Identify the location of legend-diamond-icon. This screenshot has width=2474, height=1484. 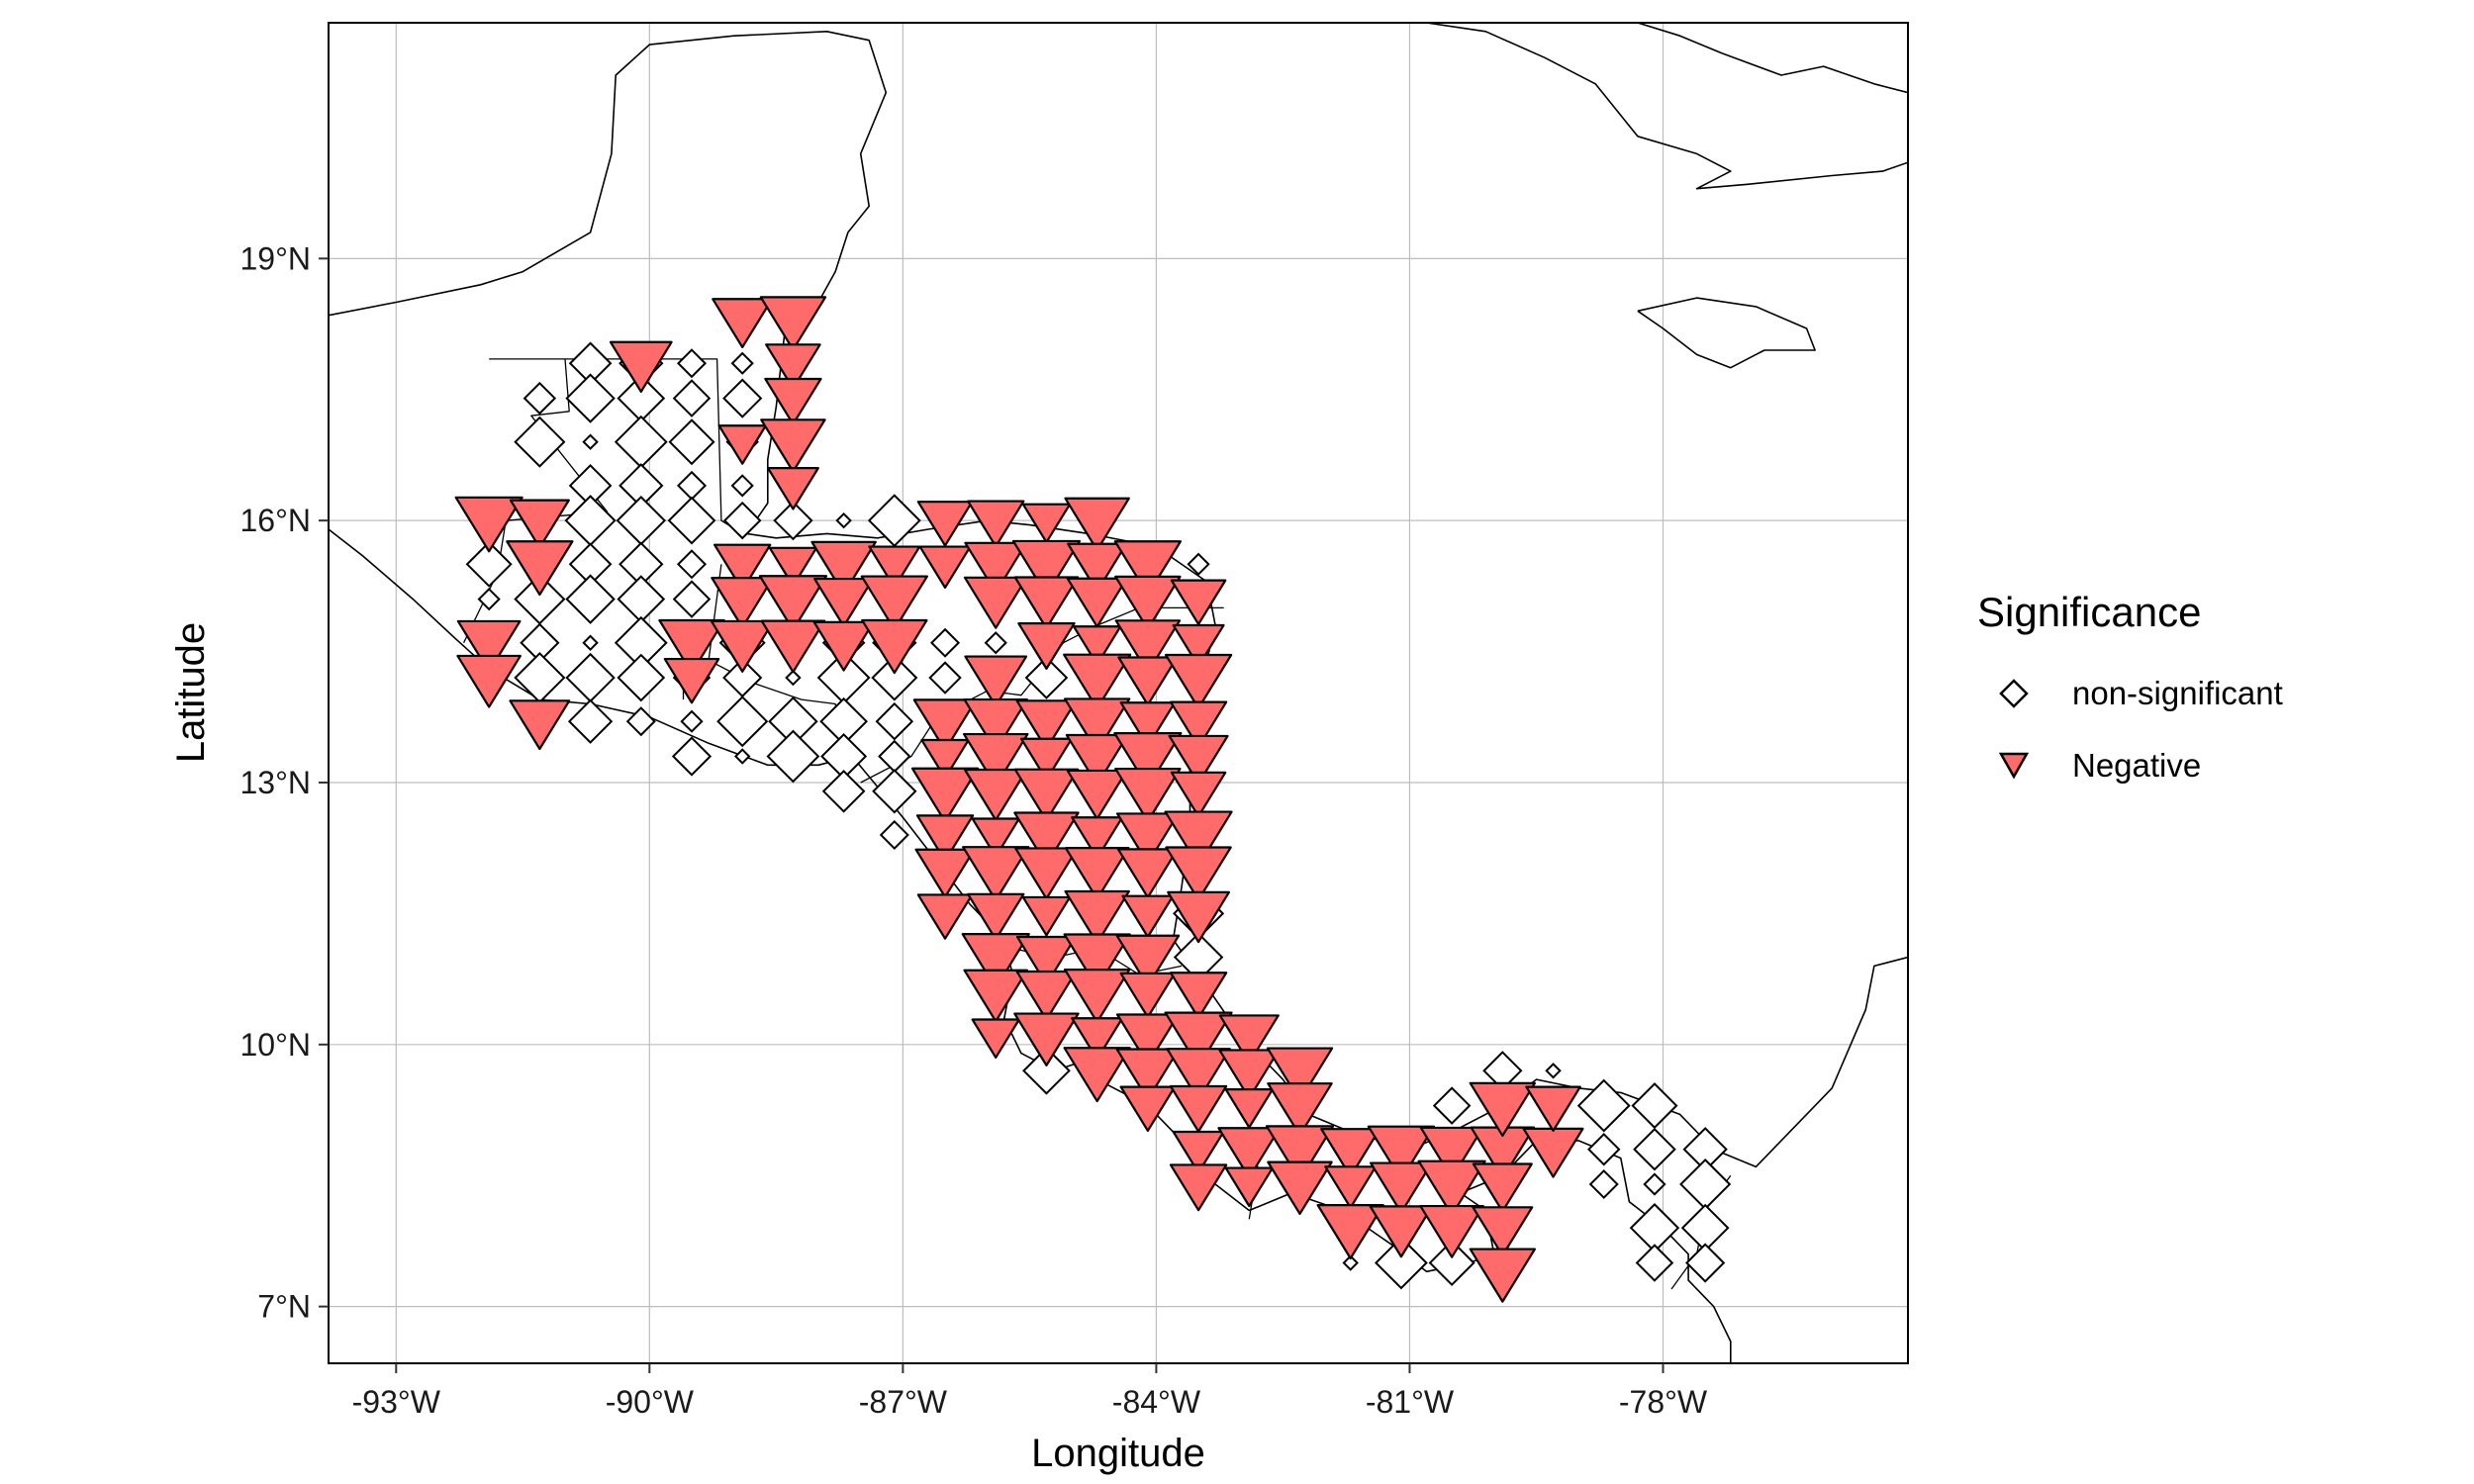
(2014, 693).